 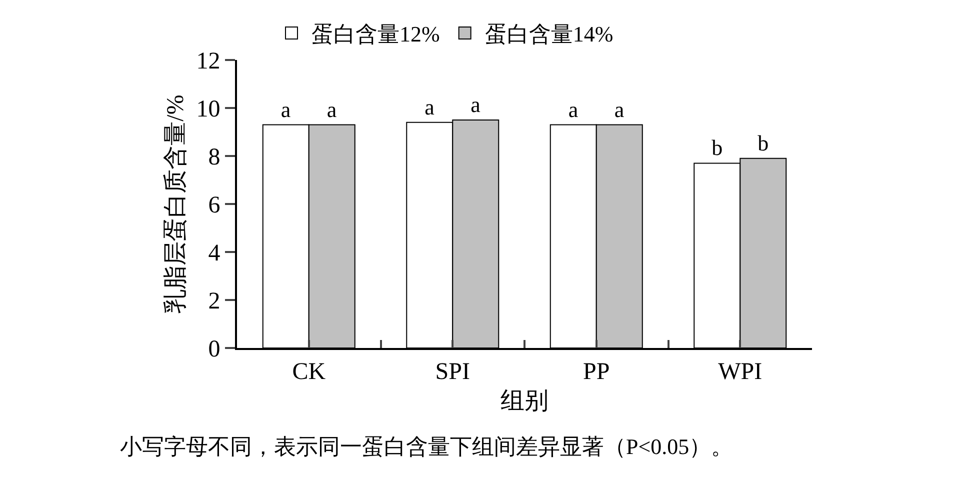 I want to click on y-tick-label: 6, so click(x=214, y=205).